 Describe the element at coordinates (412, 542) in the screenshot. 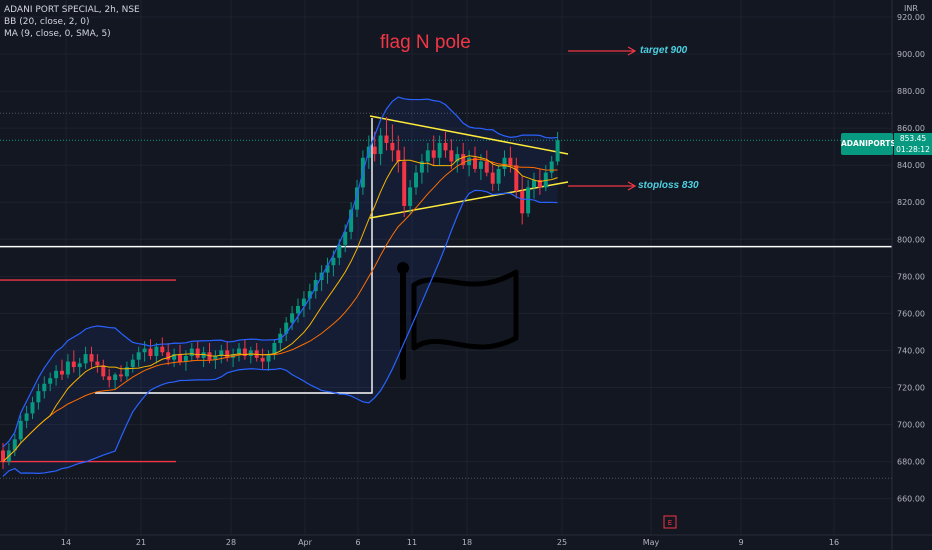

I see `x-tick-label: 11` at that location.